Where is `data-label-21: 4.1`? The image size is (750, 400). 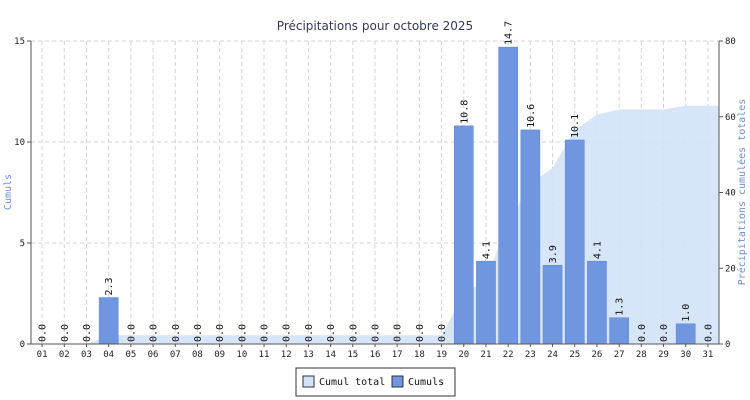
data-label-21: 4.1 is located at coordinates (486, 250).